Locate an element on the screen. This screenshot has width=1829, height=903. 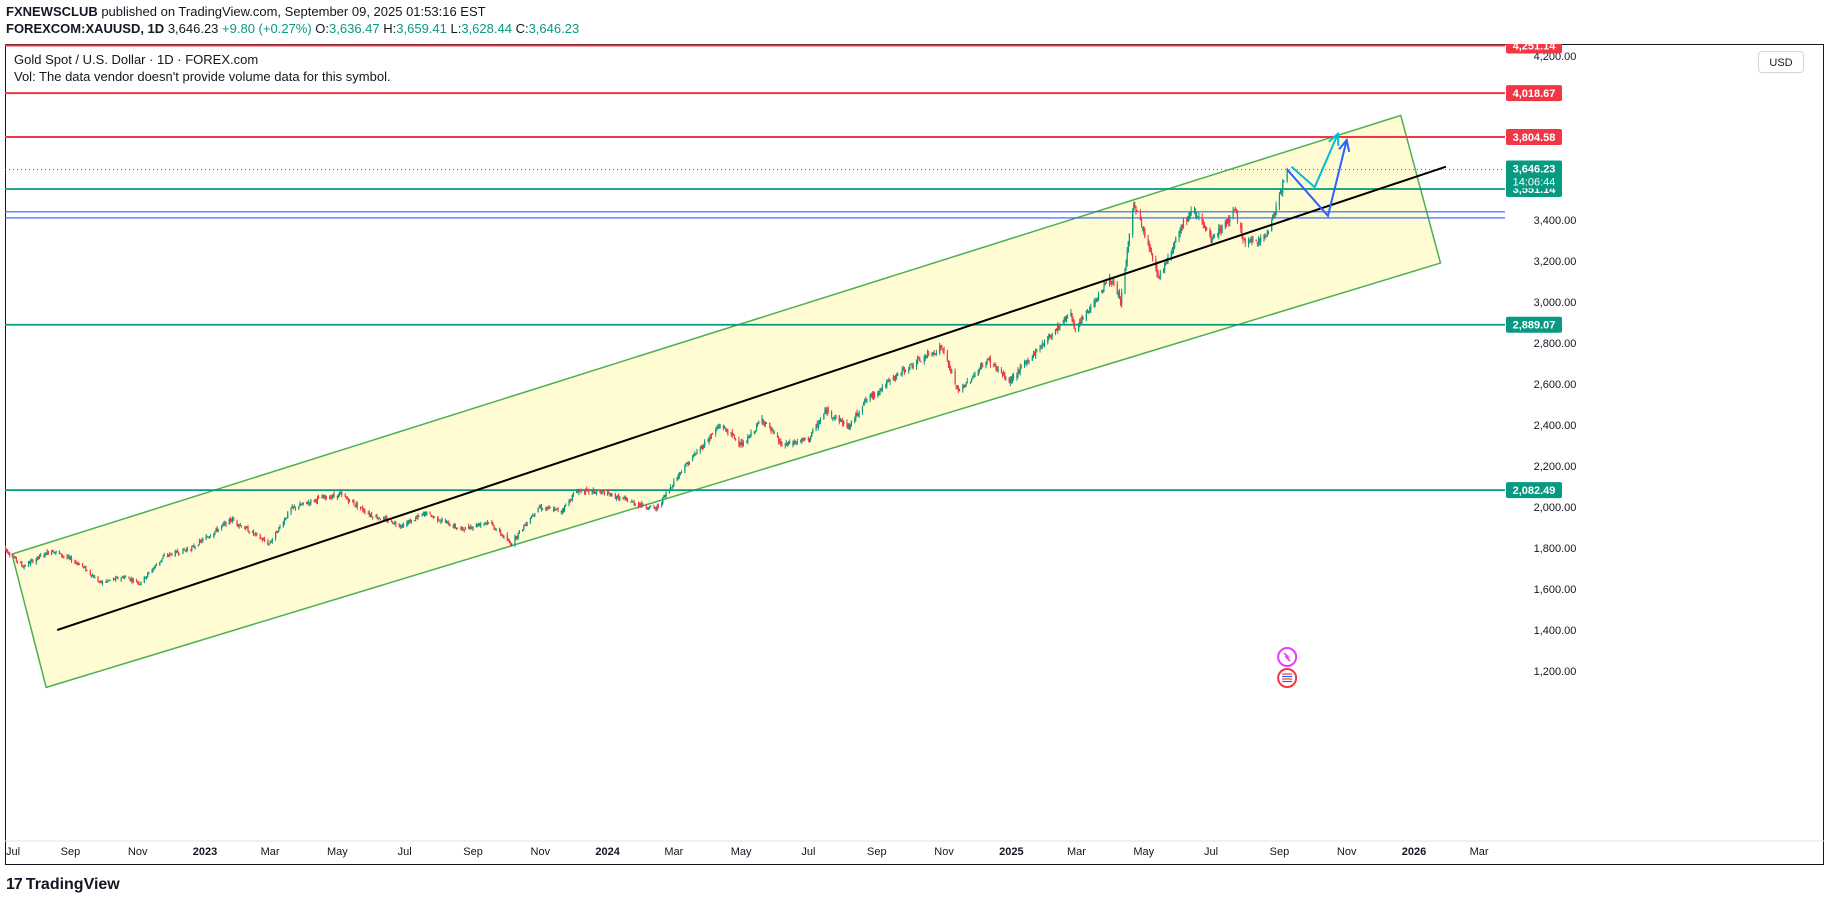
price-tick-label: 2,400.00 is located at coordinates (1555, 426).